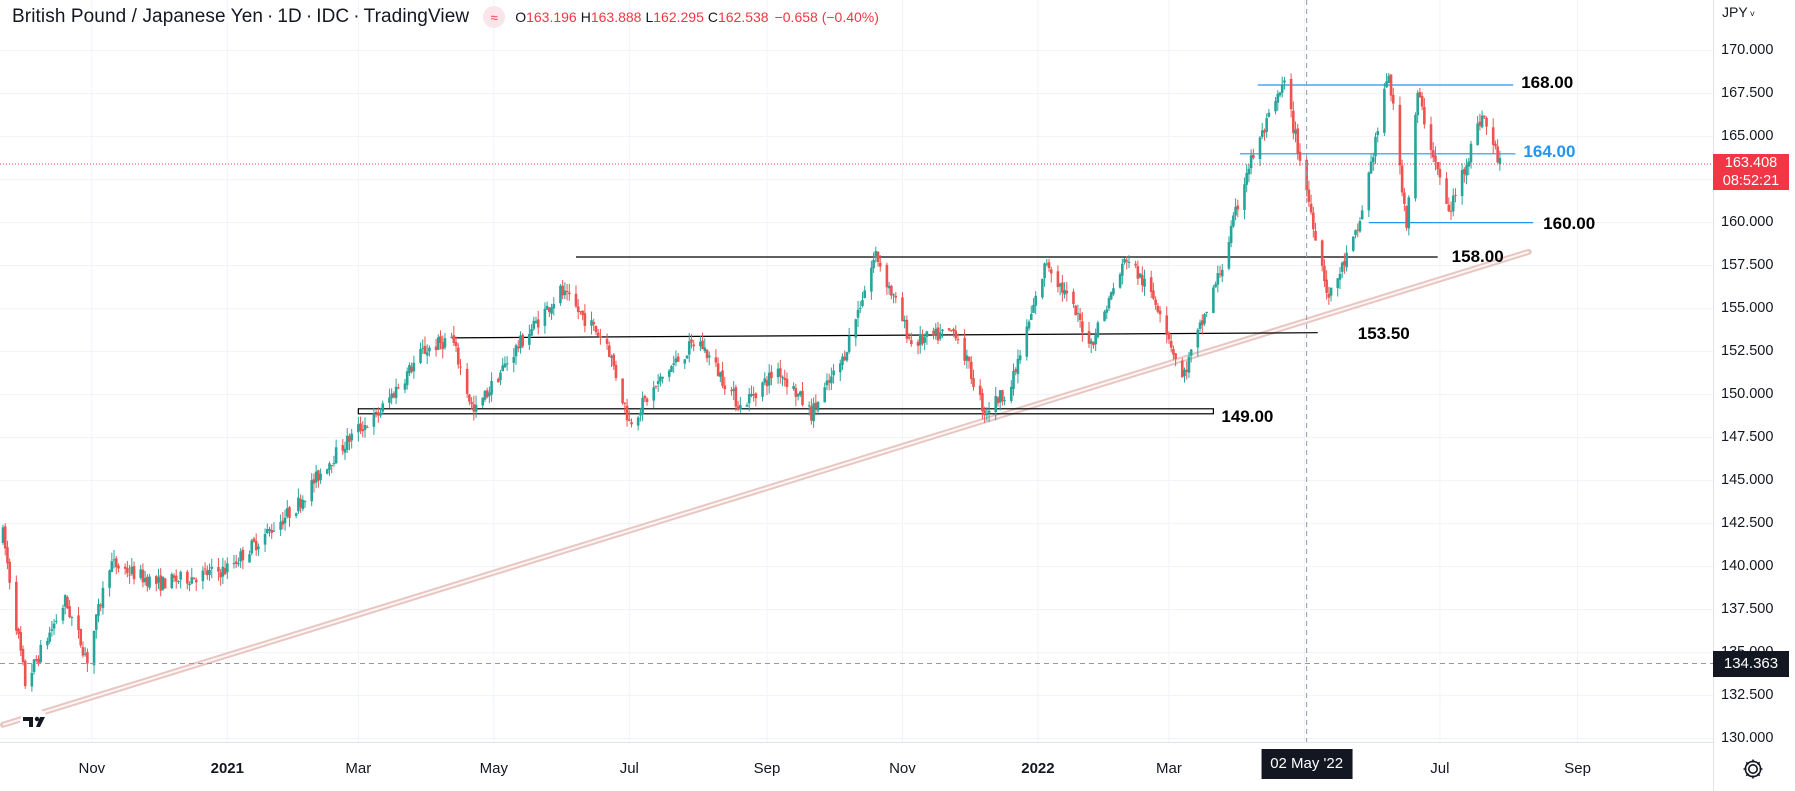 The image size is (1795, 791). What do you see at coordinates (289, 16) in the screenshot?
I see `interval-label: 1D` at bounding box center [289, 16].